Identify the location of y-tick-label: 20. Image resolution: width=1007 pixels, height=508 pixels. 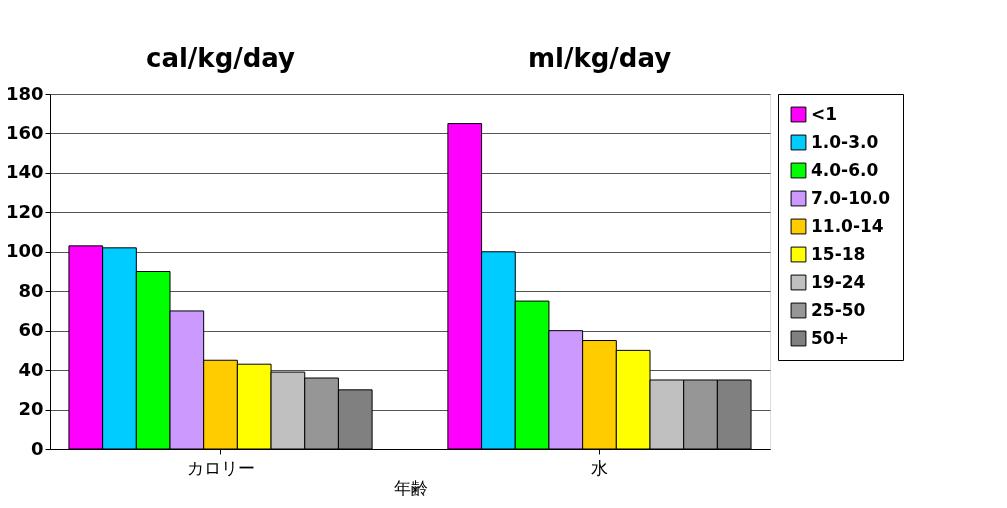
(31, 409).